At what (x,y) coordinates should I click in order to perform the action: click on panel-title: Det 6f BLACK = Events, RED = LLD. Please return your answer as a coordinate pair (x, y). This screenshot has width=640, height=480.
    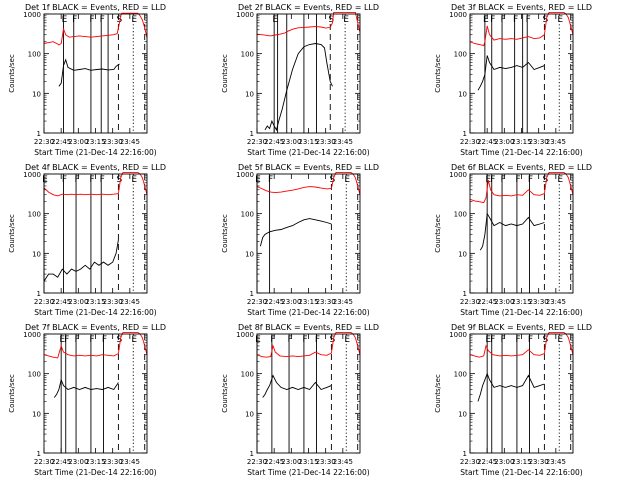
    Looking at the image, I should click on (521, 167).